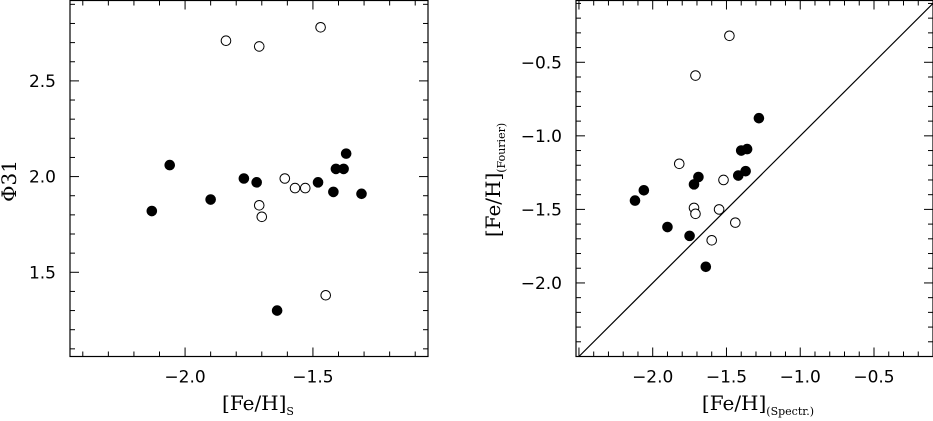  I want to click on right-x-axis-label: [Fe/H](Spectr.), so click(758, 404).